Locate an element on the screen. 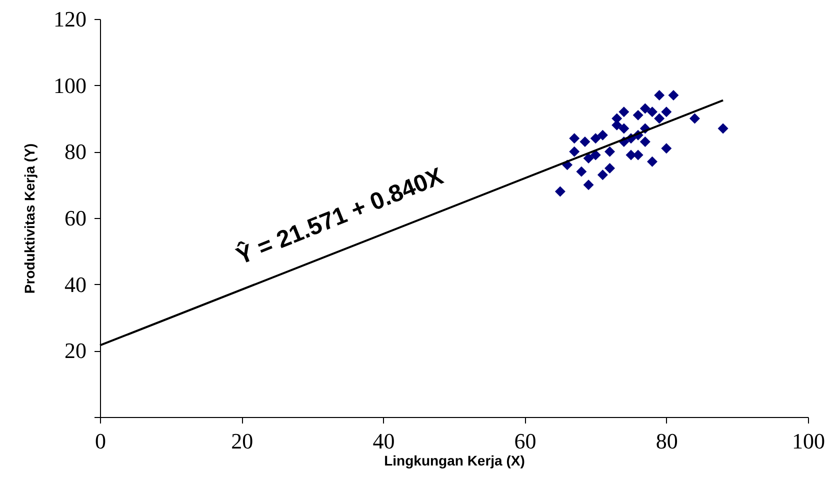 This screenshot has width=833, height=485. x-tick-label: 100 is located at coordinates (808, 441).